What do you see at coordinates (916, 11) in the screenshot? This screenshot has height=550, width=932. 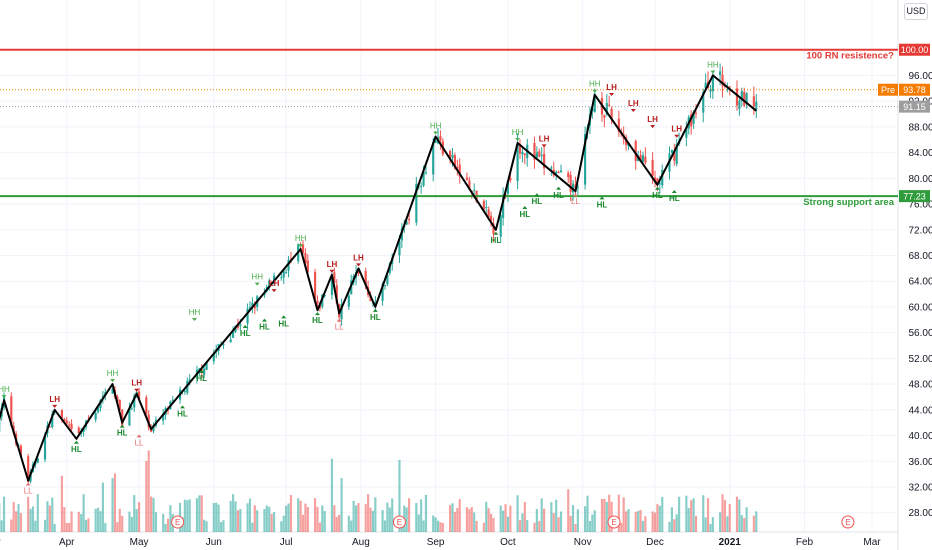 I see `currency-button: USD` at bounding box center [916, 11].